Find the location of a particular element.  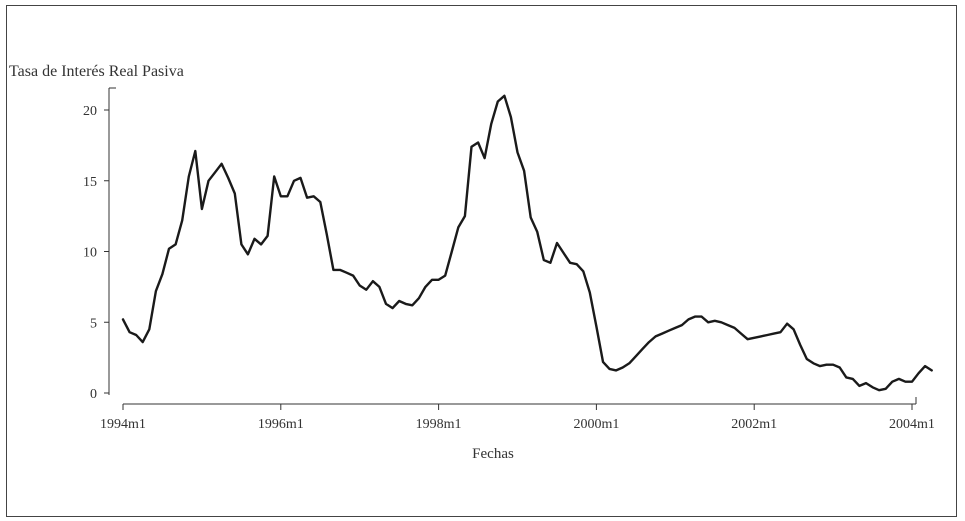

y-tick-label: 10 is located at coordinates (90, 253).